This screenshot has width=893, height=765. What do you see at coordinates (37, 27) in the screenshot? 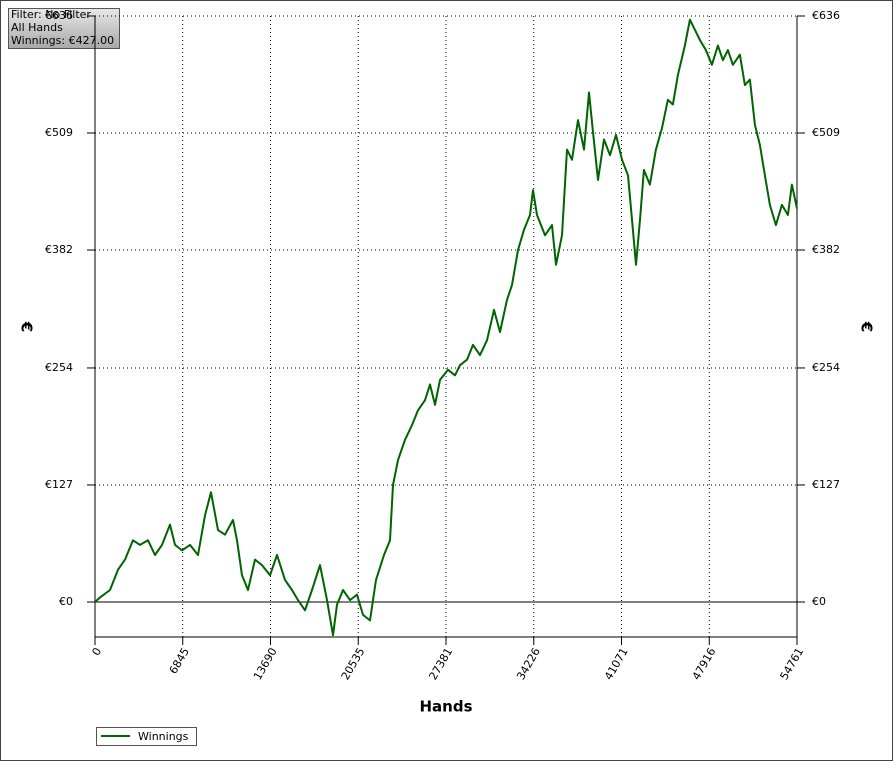
I see `info-line: All Hands` at bounding box center [37, 27].